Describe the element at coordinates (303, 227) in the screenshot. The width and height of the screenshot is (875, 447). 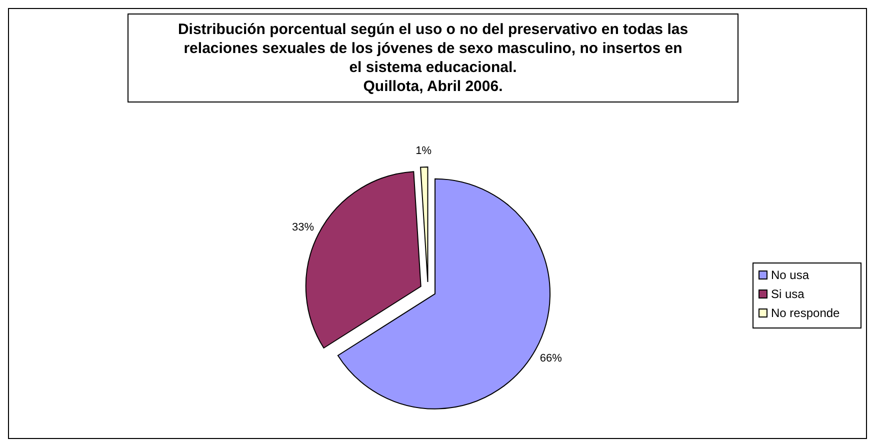
I see `data-label: 33%` at that location.